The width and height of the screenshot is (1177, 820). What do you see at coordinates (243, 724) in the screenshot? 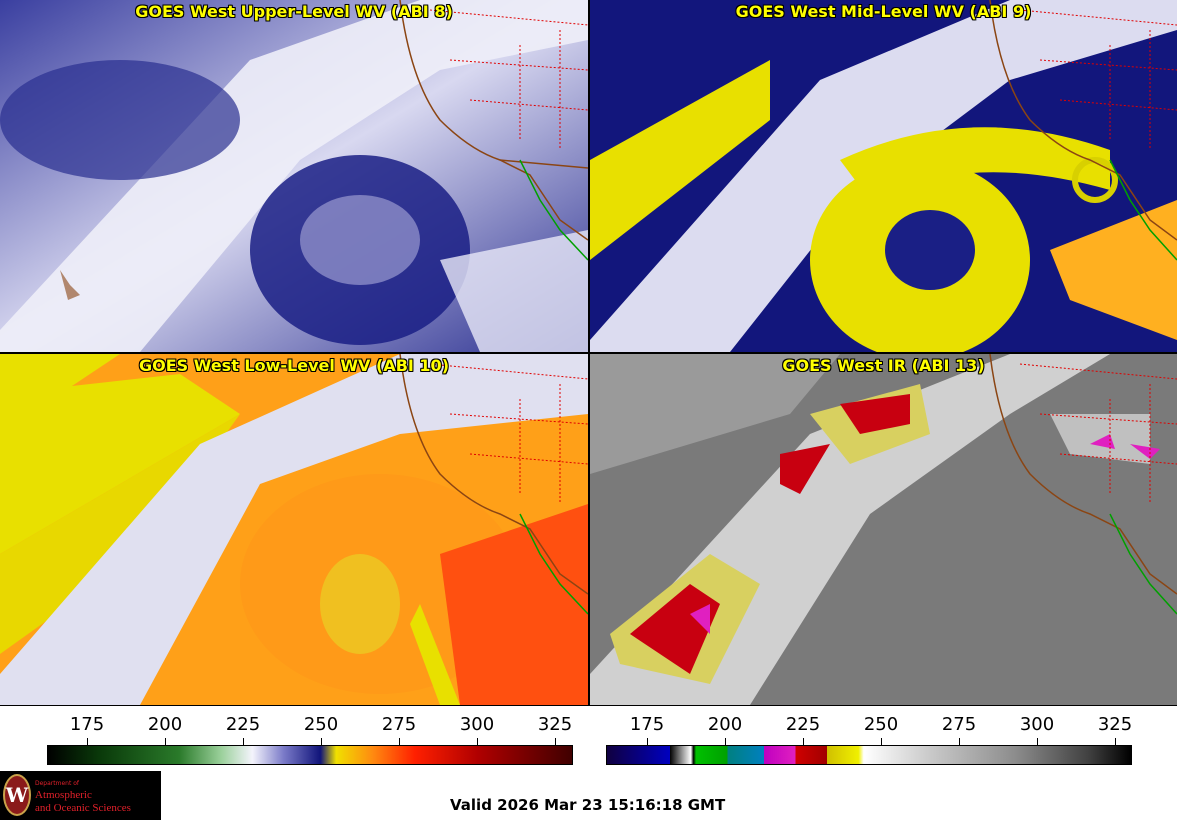
I see `wv-tick-label: 225` at bounding box center [243, 724].